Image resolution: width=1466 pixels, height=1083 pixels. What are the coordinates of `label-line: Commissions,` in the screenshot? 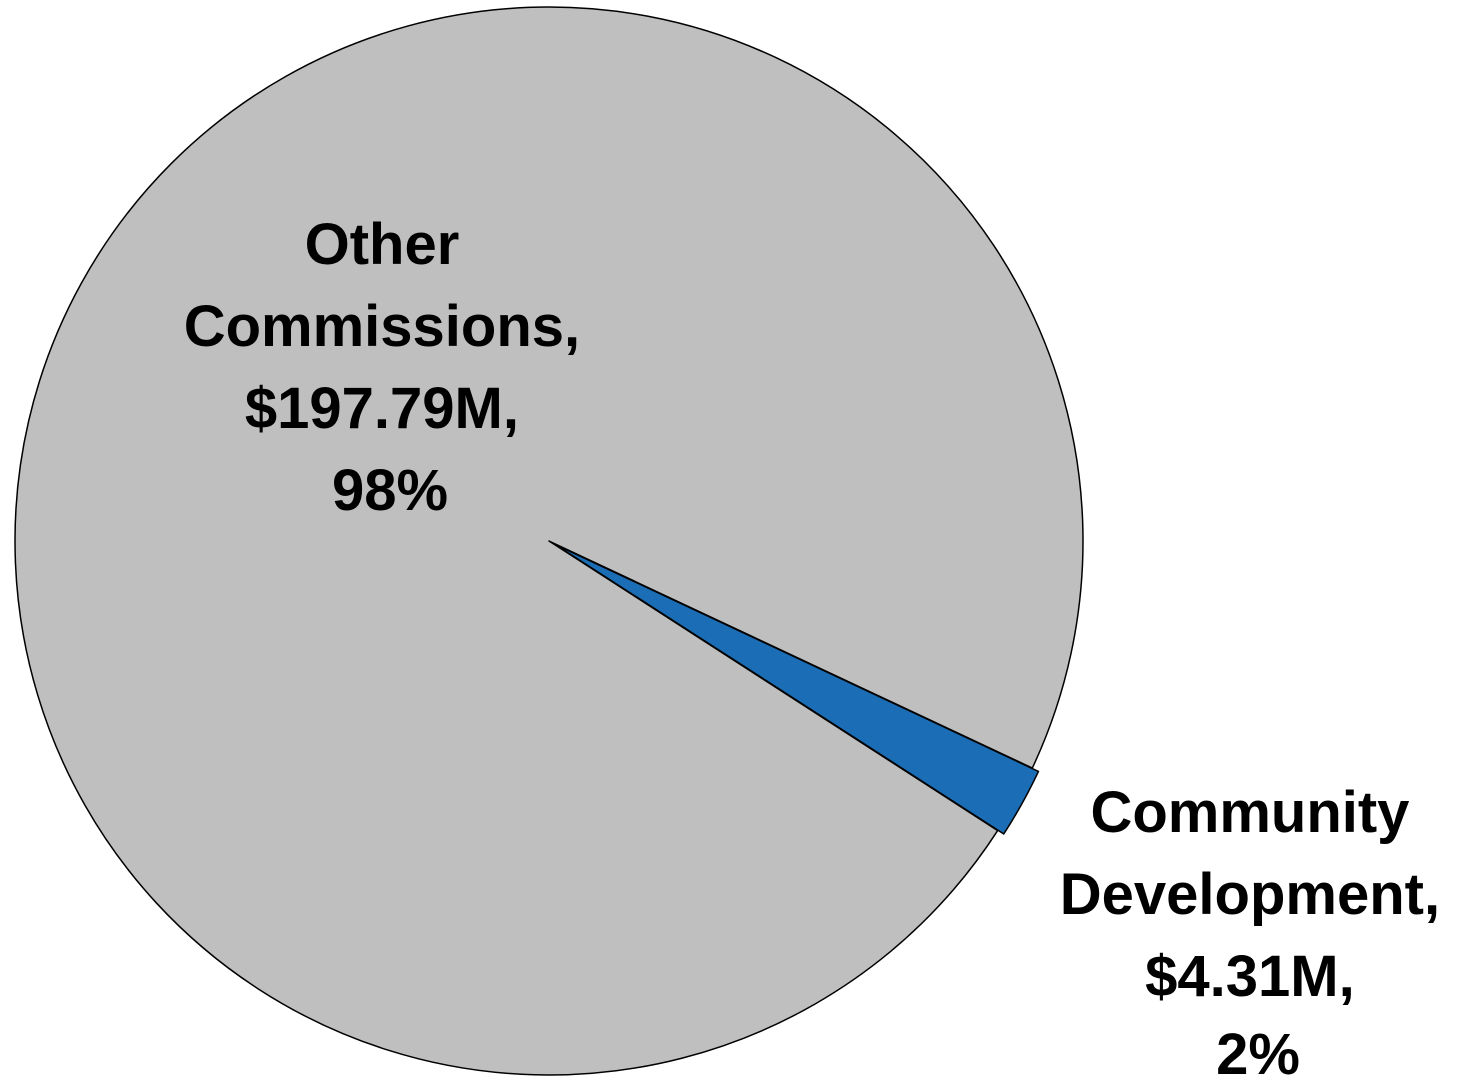 It's located at (382, 326).